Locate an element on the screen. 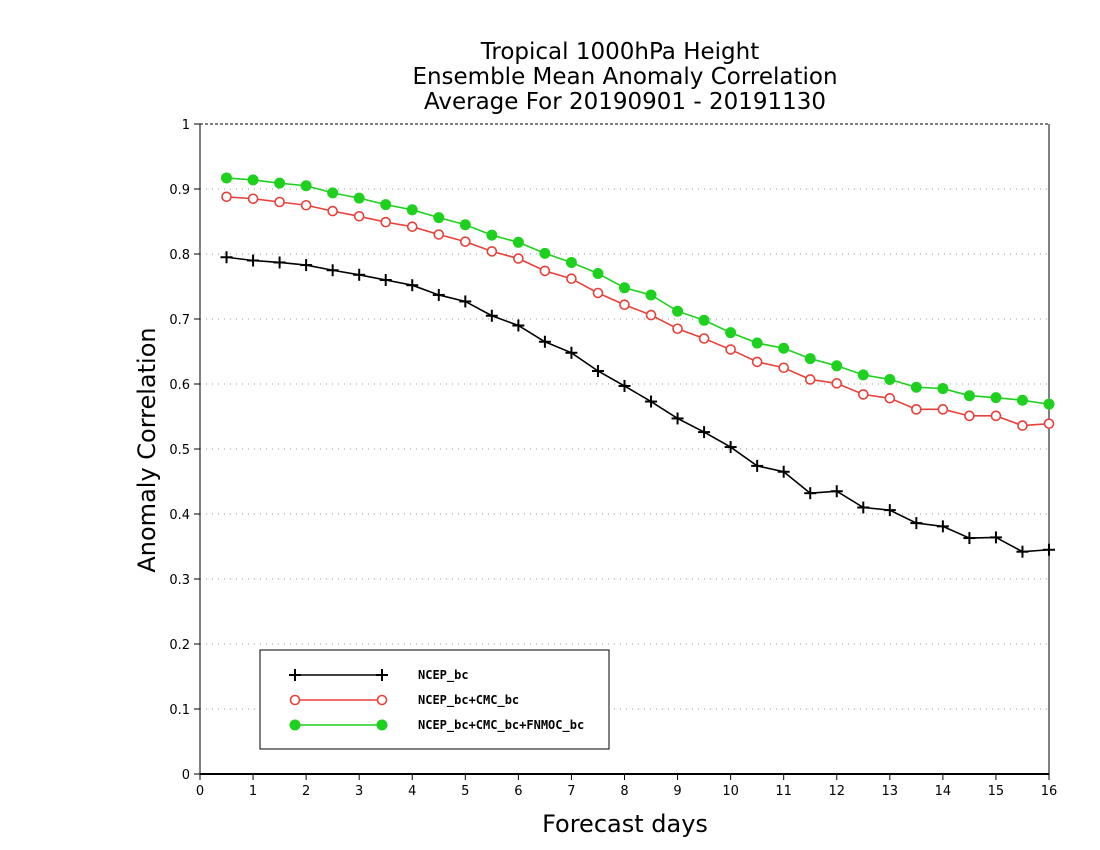 This screenshot has height=850, width=1100. x-tick-label: 14 is located at coordinates (943, 791).